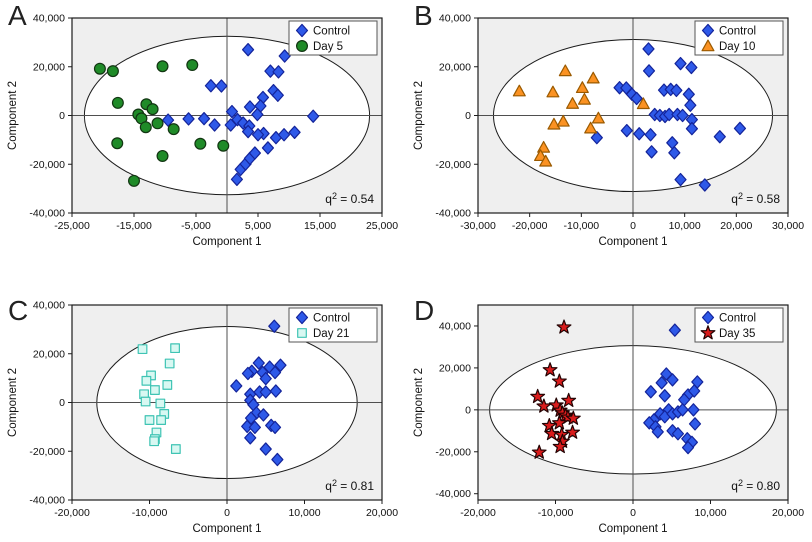 Image resolution: width=812 pixels, height=542 pixels. Describe the element at coordinates (755, 198) in the screenshot. I see `svg-text: q2 = 0.58` at that location.